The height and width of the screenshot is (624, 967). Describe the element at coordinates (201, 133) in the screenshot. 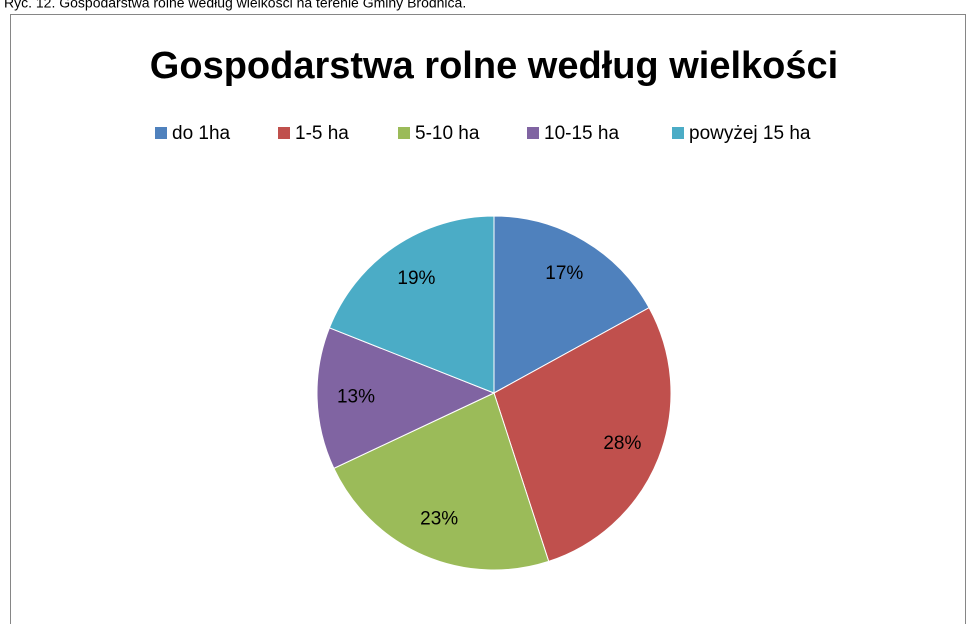

I see `legend-label: do 1ha` at that location.